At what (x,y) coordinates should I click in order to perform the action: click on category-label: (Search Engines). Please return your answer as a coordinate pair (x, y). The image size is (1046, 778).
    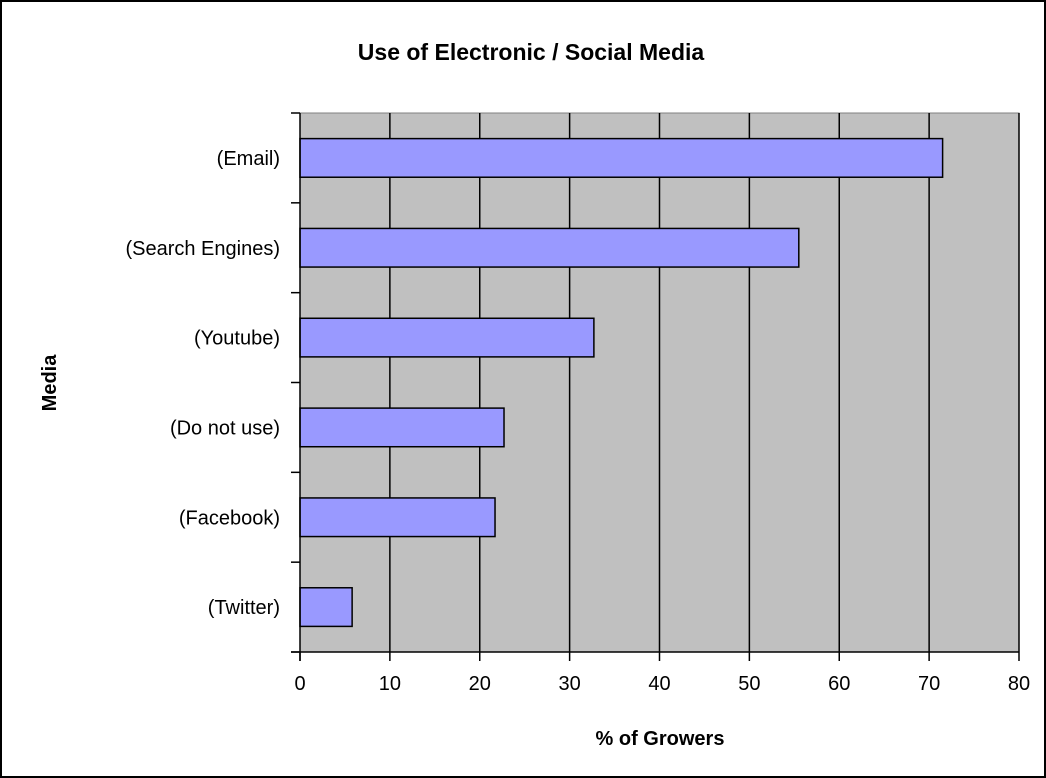
    Looking at the image, I should click on (202, 249).